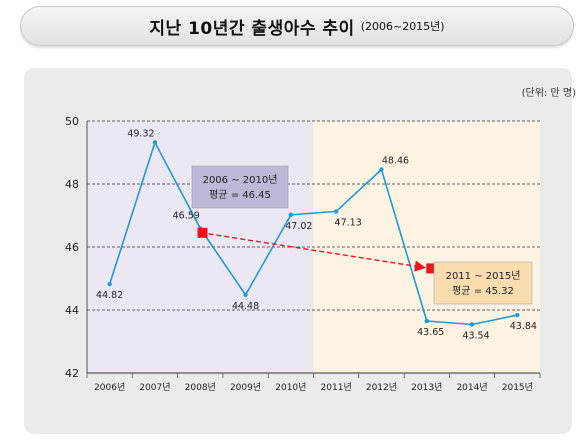 The width and height of the screenshot is (586, 443). What do you see at coordinates (430, 332) in the screenshot?
I see `data-label-2013년: 43.65` at bounding box center [430, 332].